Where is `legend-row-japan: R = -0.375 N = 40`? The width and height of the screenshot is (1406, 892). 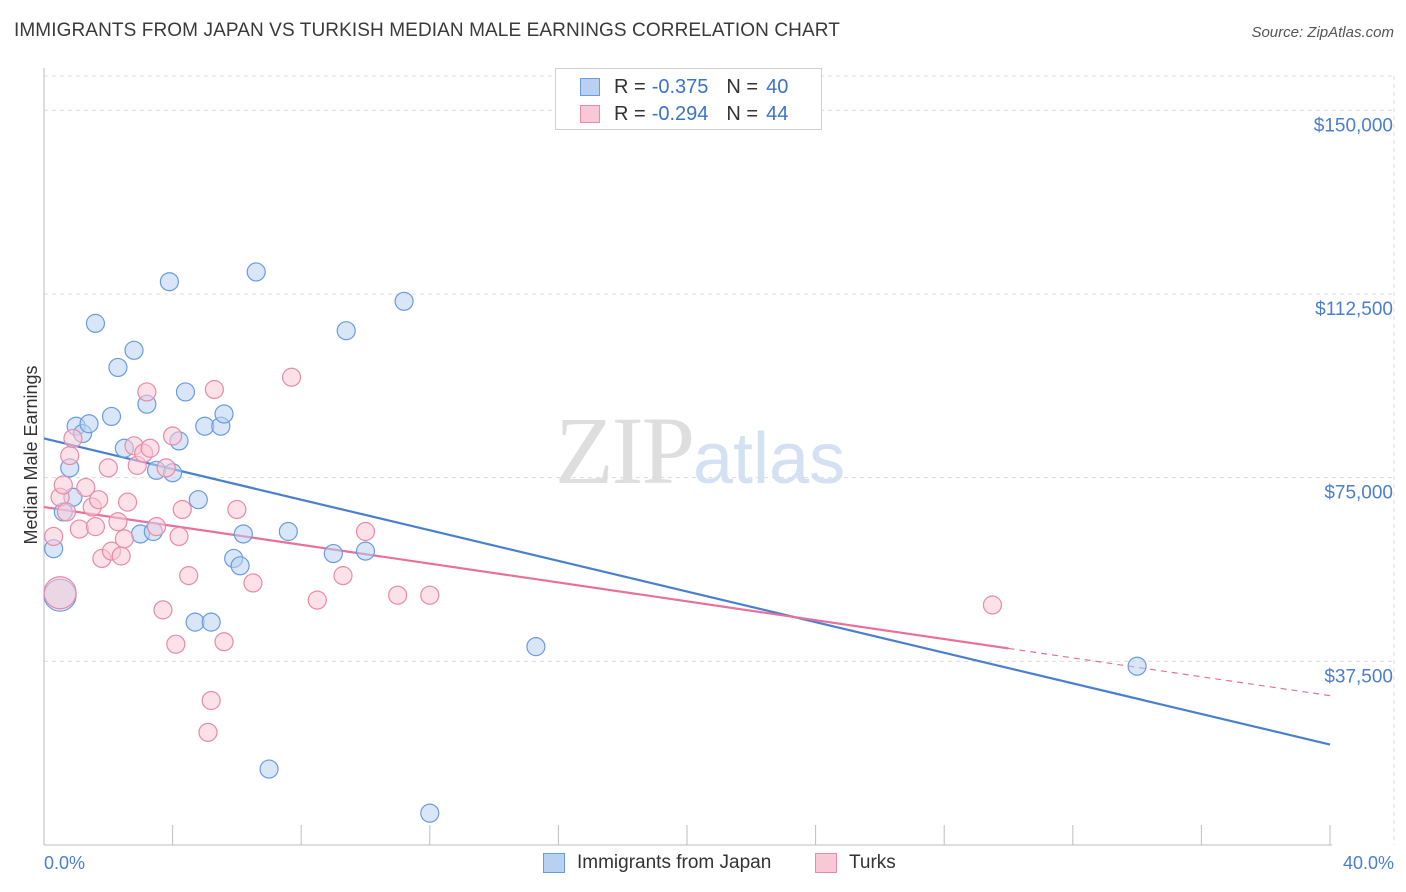 legend-row-japan: R = -0.375 N = 40 is located at coordinates (684, 87).